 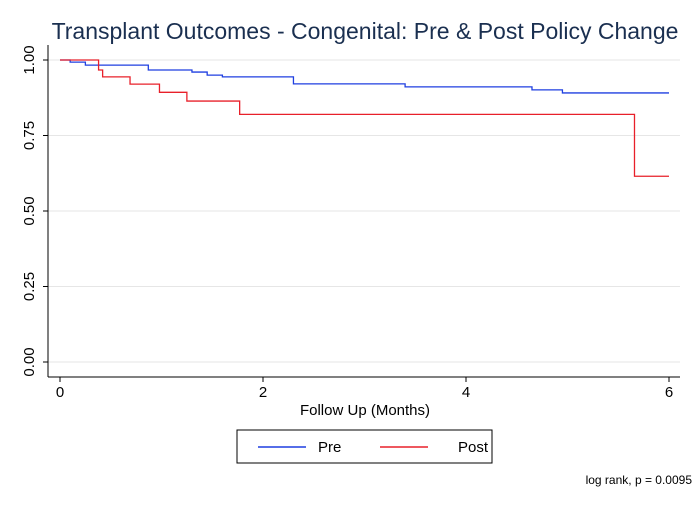 I want to click on x-tick-label: 6, so click(x=669, y=392).